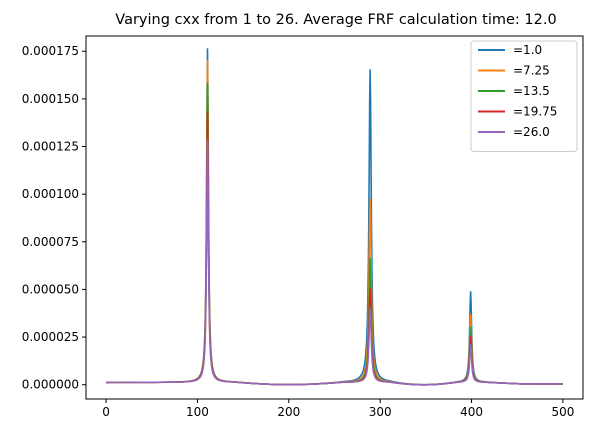  Describe the element at coordinates (531, 71) in the screenshot. I see `legend-label: =7.25` at that location.